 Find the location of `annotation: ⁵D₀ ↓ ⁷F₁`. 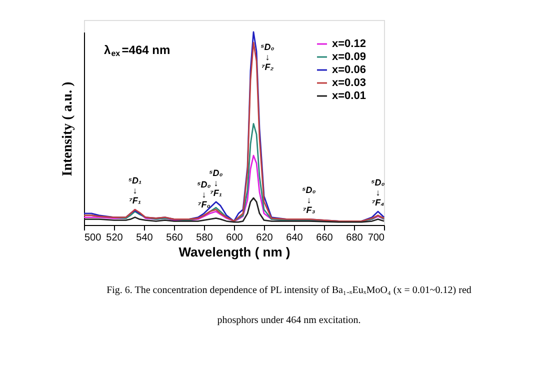

annotation: ⁵D₀ ↓ ⁷F₁ is located at coordinates (216, 183).